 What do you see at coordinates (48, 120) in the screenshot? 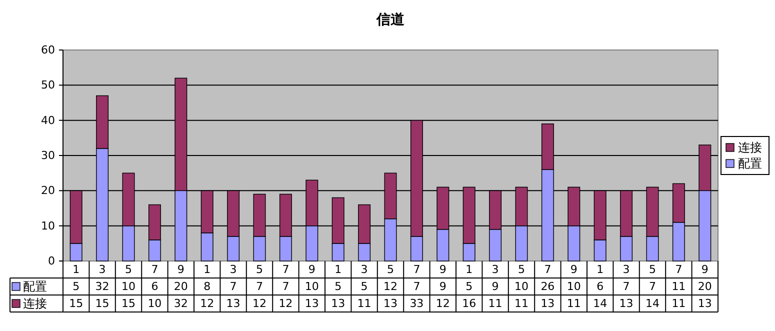
I see `y-tick-label: 40` at bounding box center [48, 120].